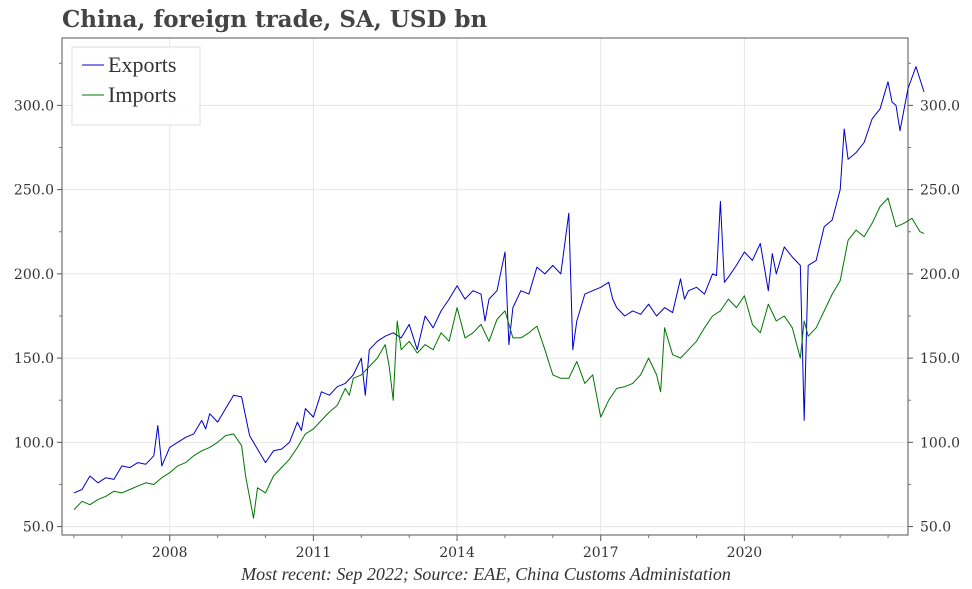 Image resolution: width=972 pixels, height=589 pixels. What do you see at coordinates (34, 359) in the screenshot?
I see `y-tick-label-left: 150.0` at bounding box center [34, 359].